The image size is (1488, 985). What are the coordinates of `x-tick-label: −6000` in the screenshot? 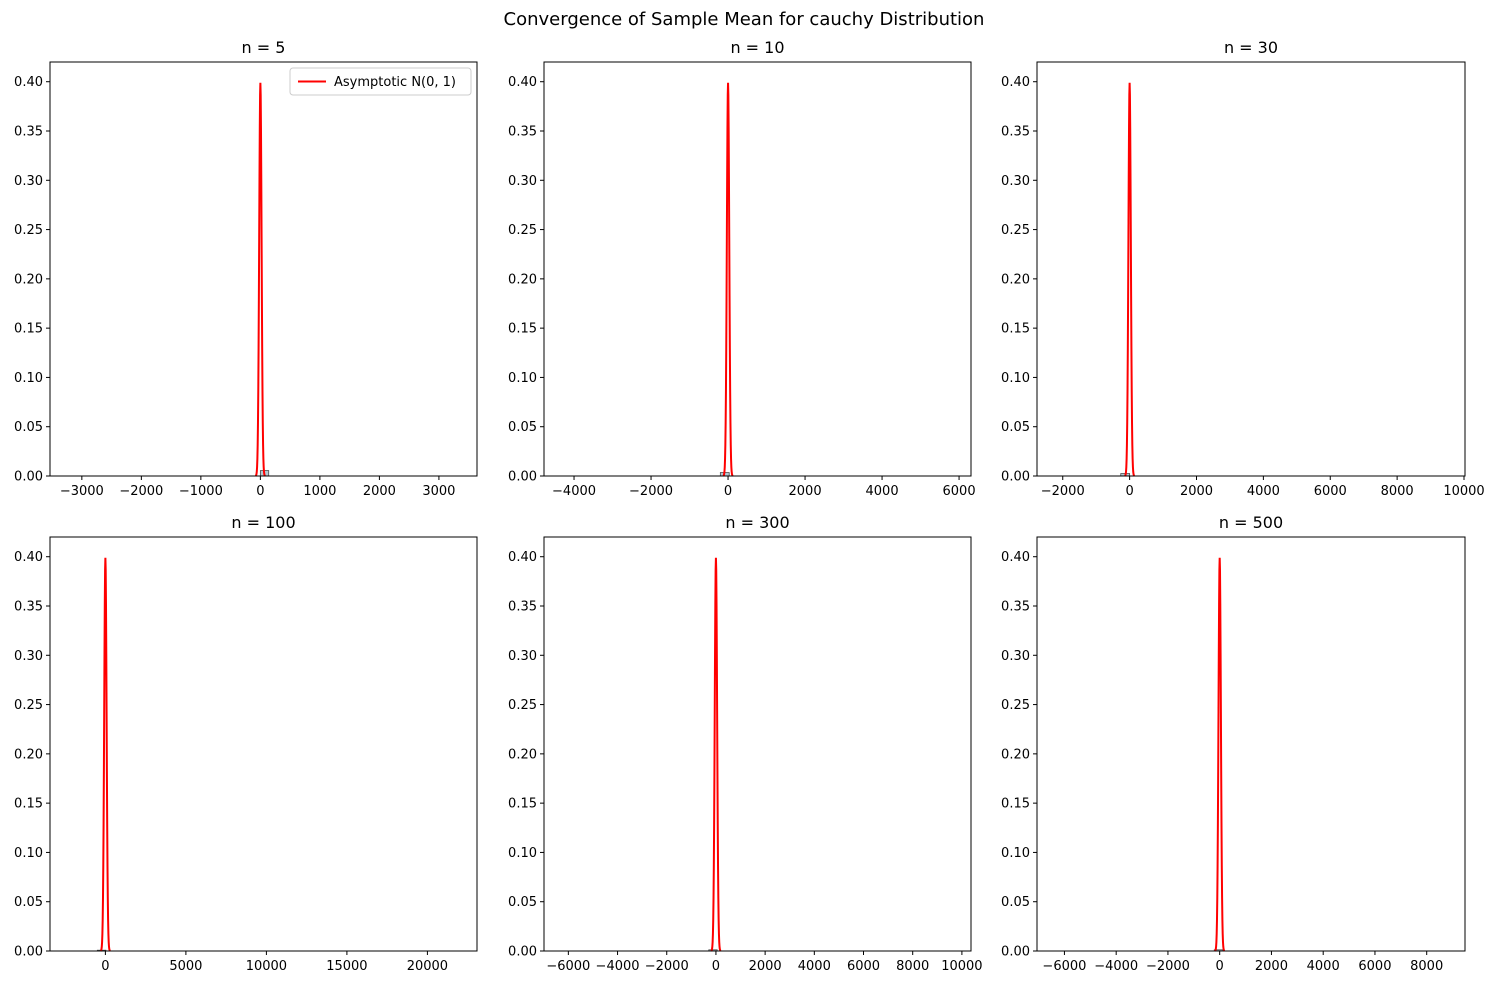 It's located at (568, 966).